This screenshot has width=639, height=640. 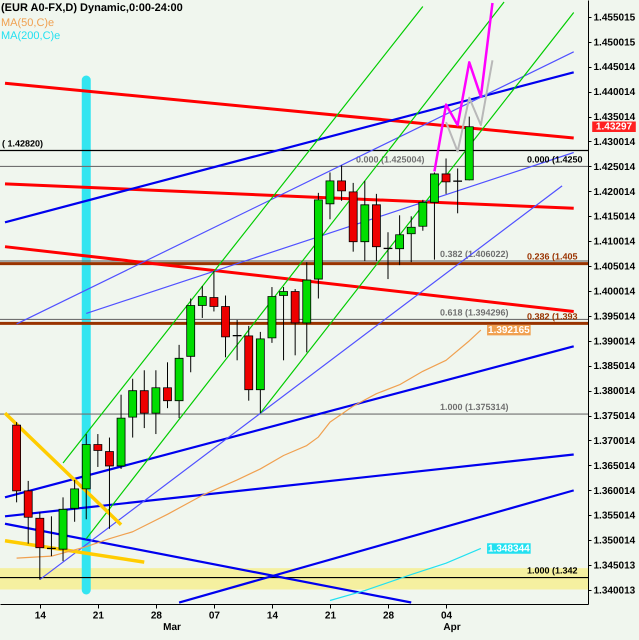 What do you see at coordinates (474, 407) in the screenshot?
I see `ref-line-label: 1.000 (1.375314)` at bounding box center [474, 407].